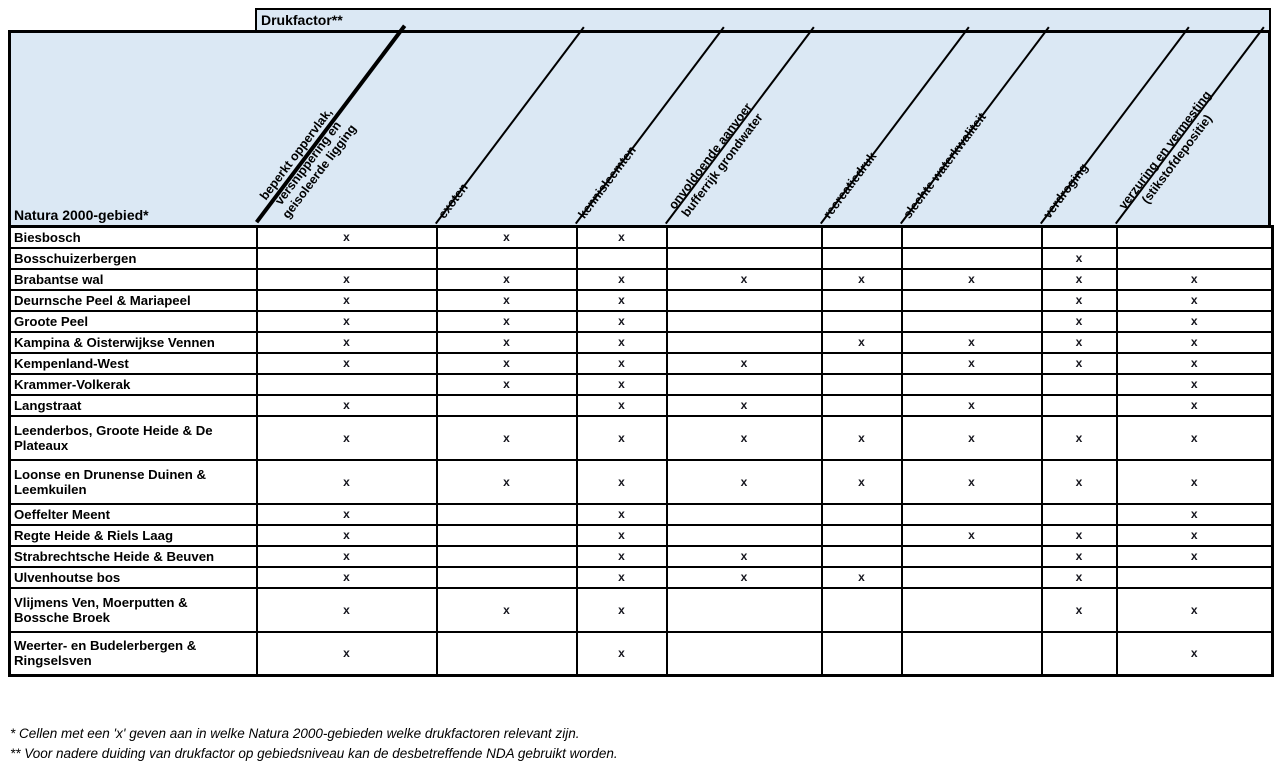 The image size is (1282, 768). What do you see at coordinates (641, 535) in the screenshot?
I see `table-row: Regte Heide & Riels Laag x x x x x` at bounding box center [641, 535].